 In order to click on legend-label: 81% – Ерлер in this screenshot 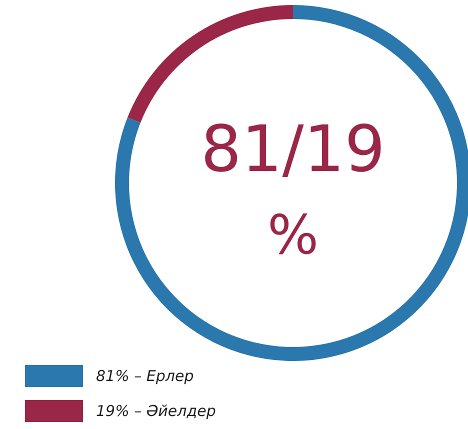, I will do `click(145, 376)`.